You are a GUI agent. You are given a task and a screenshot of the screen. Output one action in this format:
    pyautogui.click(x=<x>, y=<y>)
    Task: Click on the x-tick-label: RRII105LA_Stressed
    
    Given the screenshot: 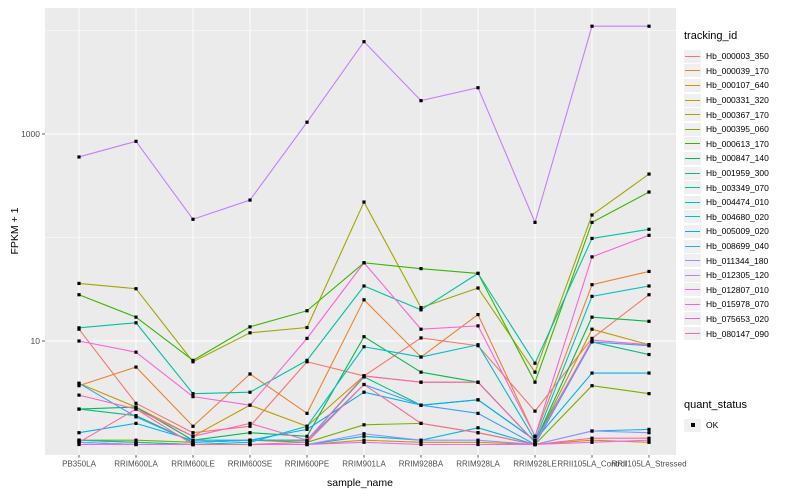 What is the action you would take?
    pyautogui.click(x=648, y=464)
    